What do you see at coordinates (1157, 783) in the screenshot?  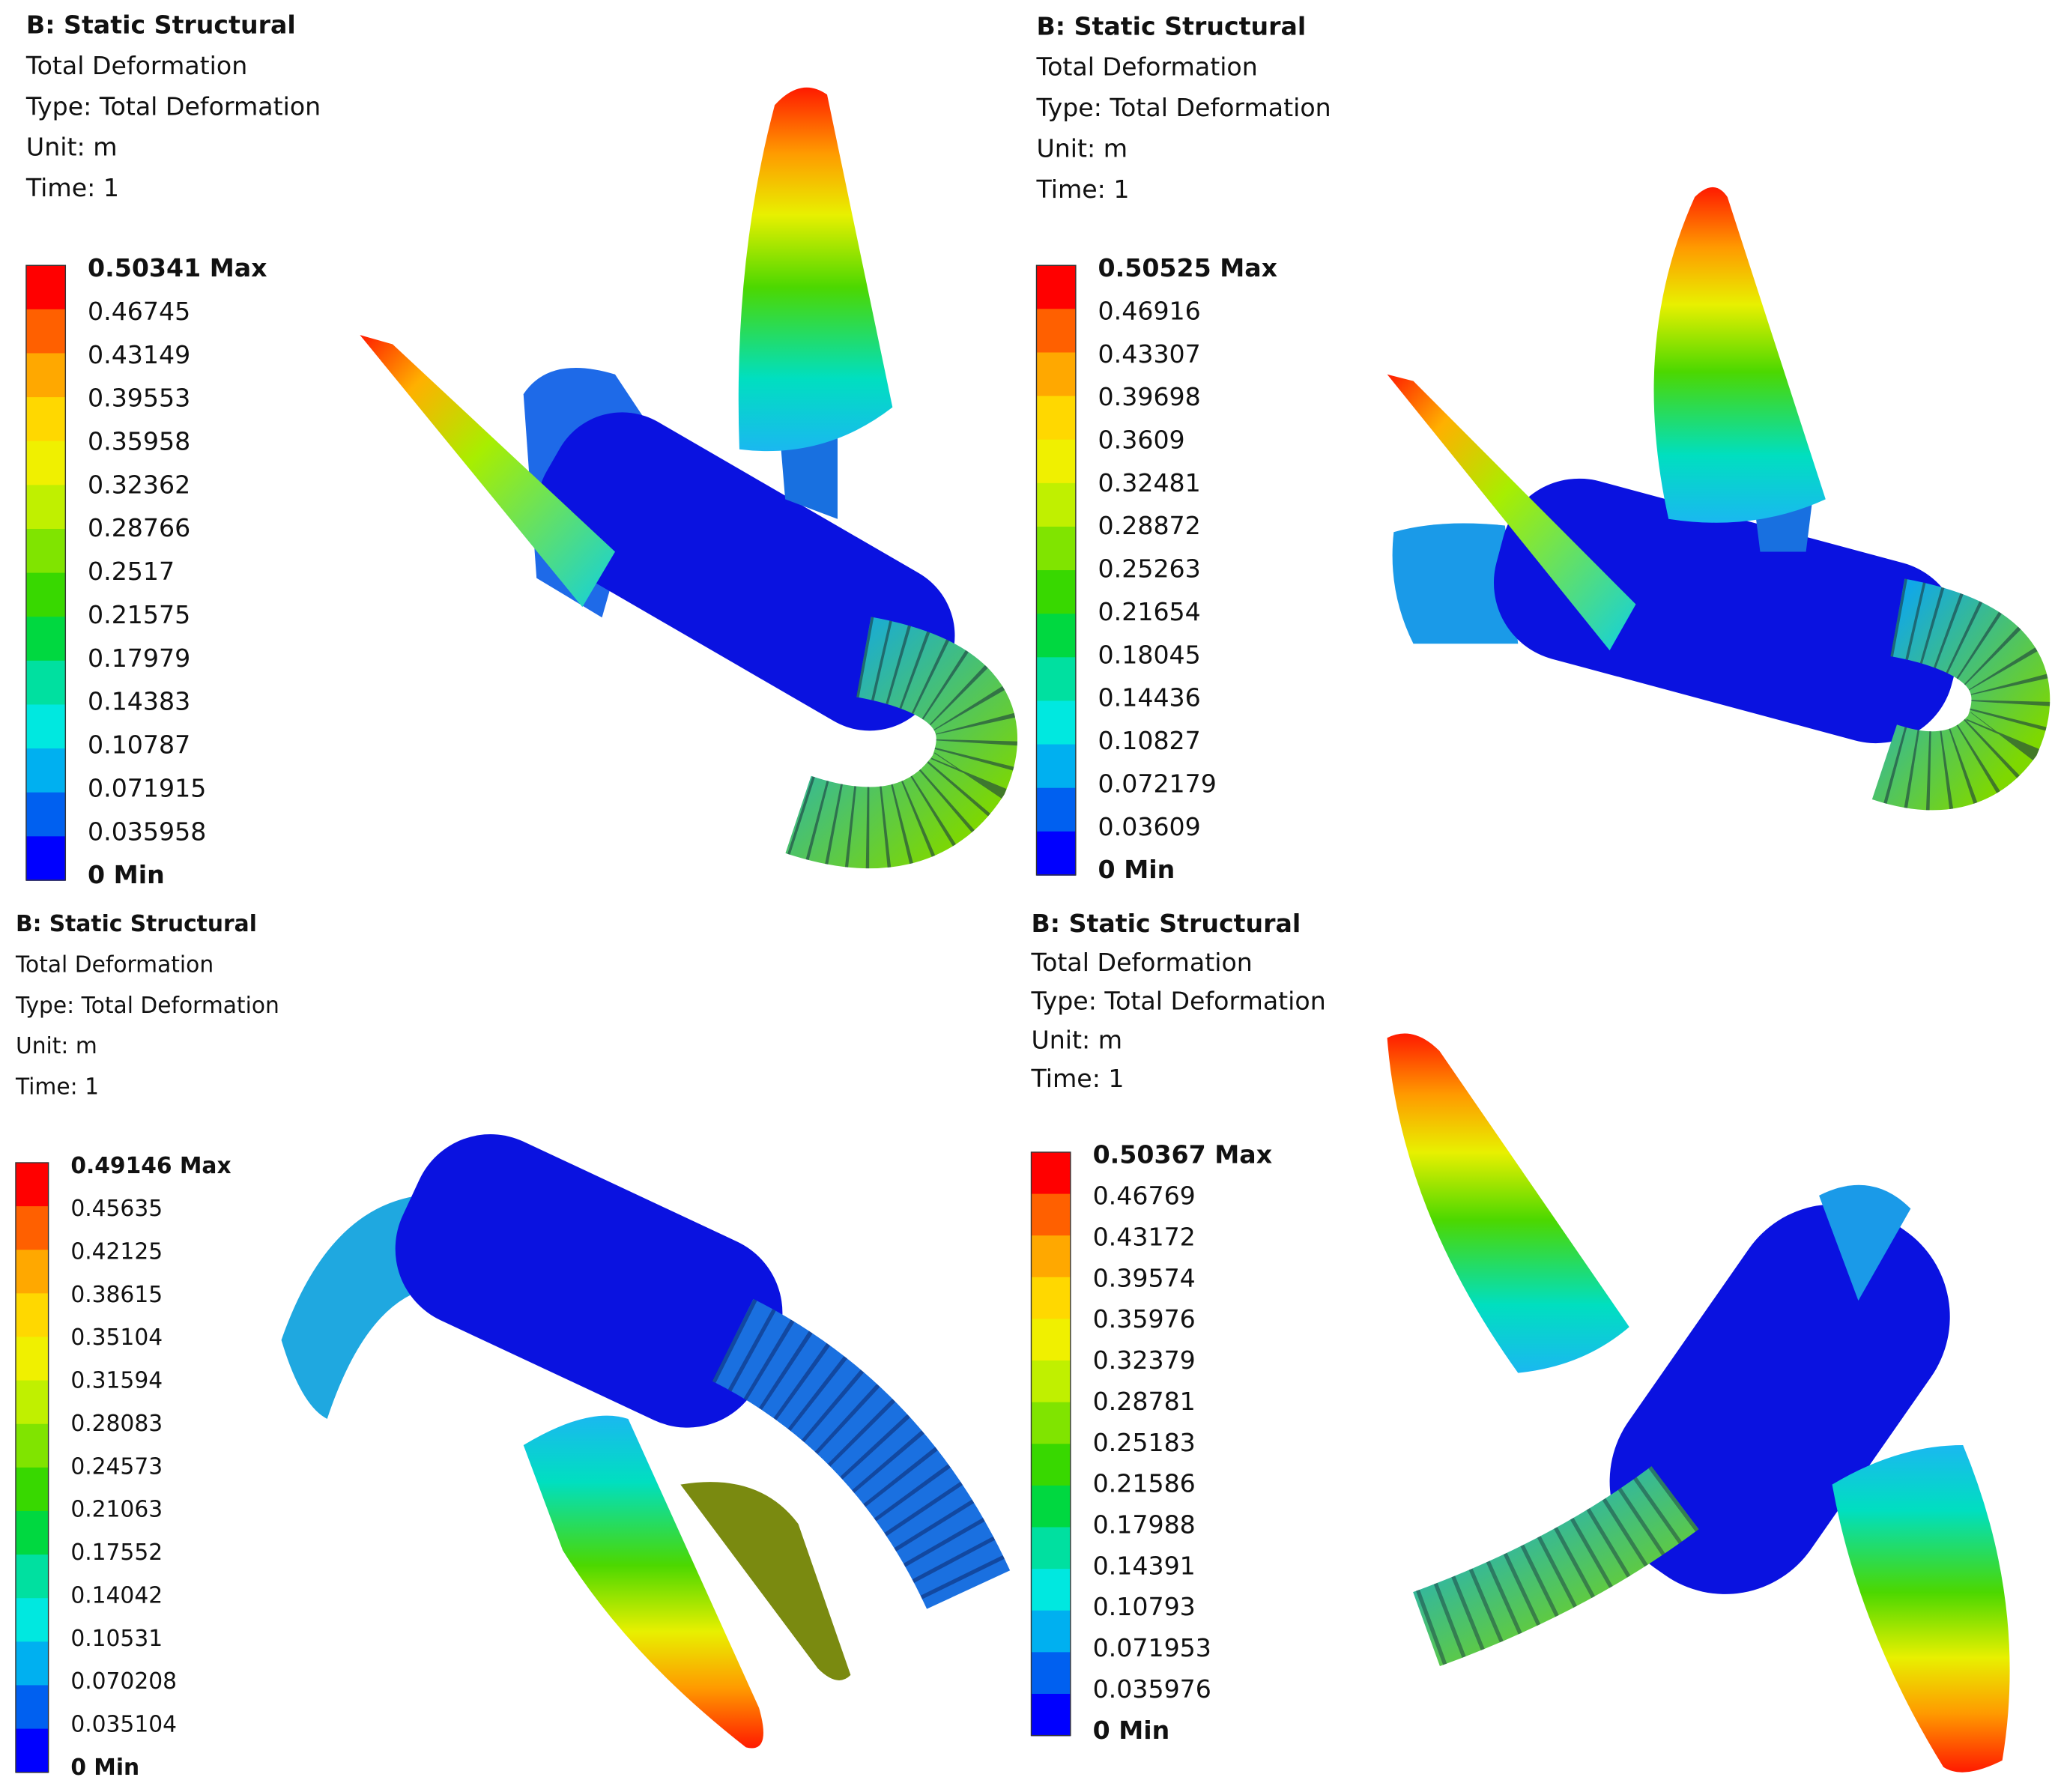 I see `legend-label: 0.072179` at bounding box center [1157, 783].